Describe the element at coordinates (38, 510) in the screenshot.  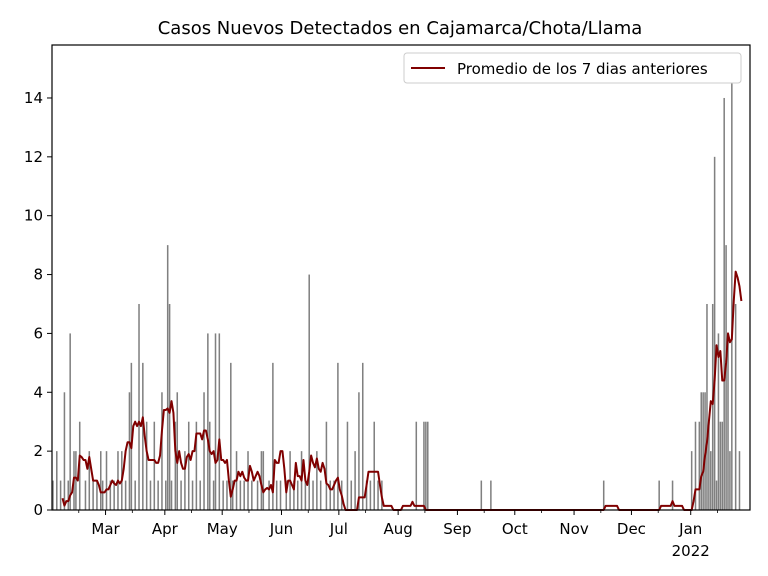
I see `y-tick-label: 0` at that location.